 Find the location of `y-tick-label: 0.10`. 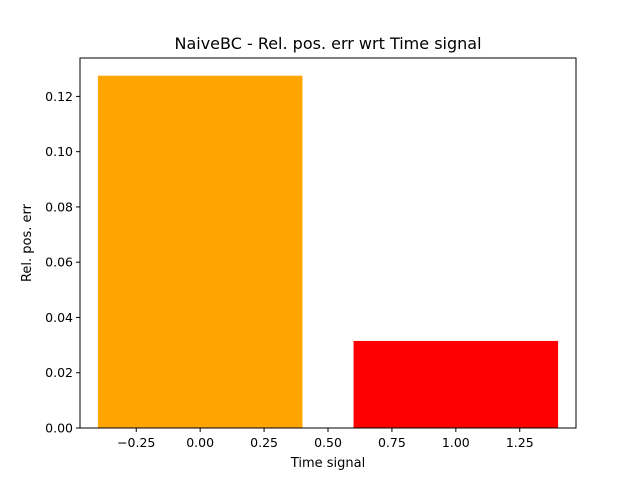

y-tick-label: 0.10 is located at coordinates (59, 151).